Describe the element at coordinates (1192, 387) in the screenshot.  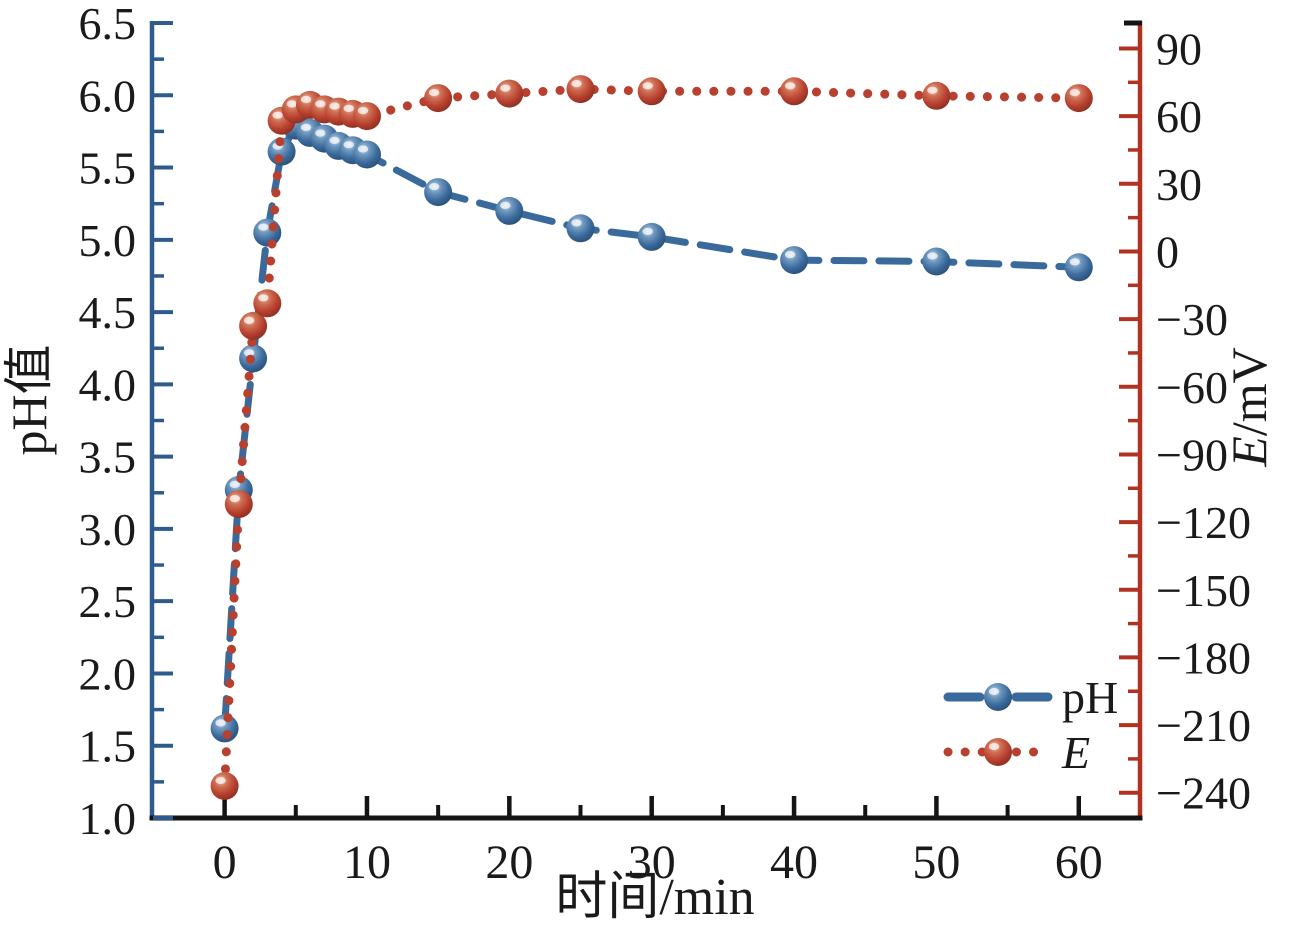
I see `y-right-tick-label: −60` at that location.